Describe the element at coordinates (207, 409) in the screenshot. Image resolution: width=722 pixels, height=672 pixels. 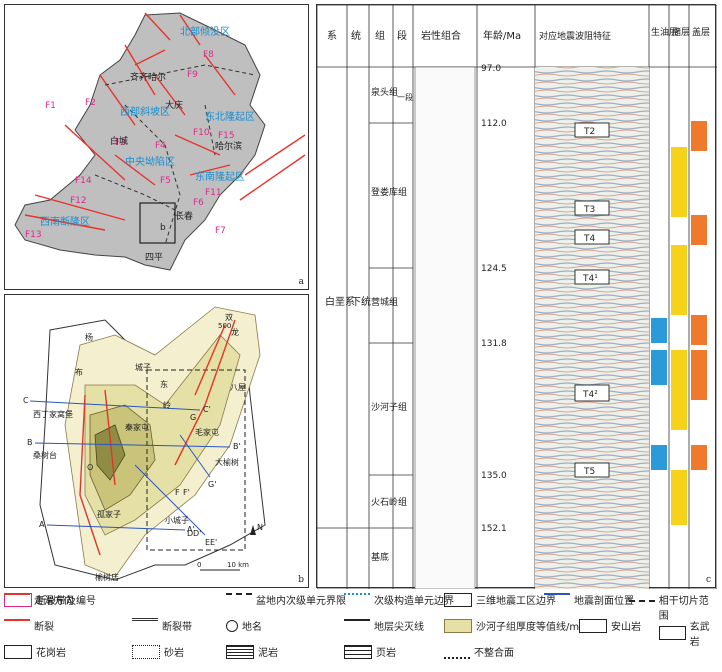
I see `section-label: C'` at that location.